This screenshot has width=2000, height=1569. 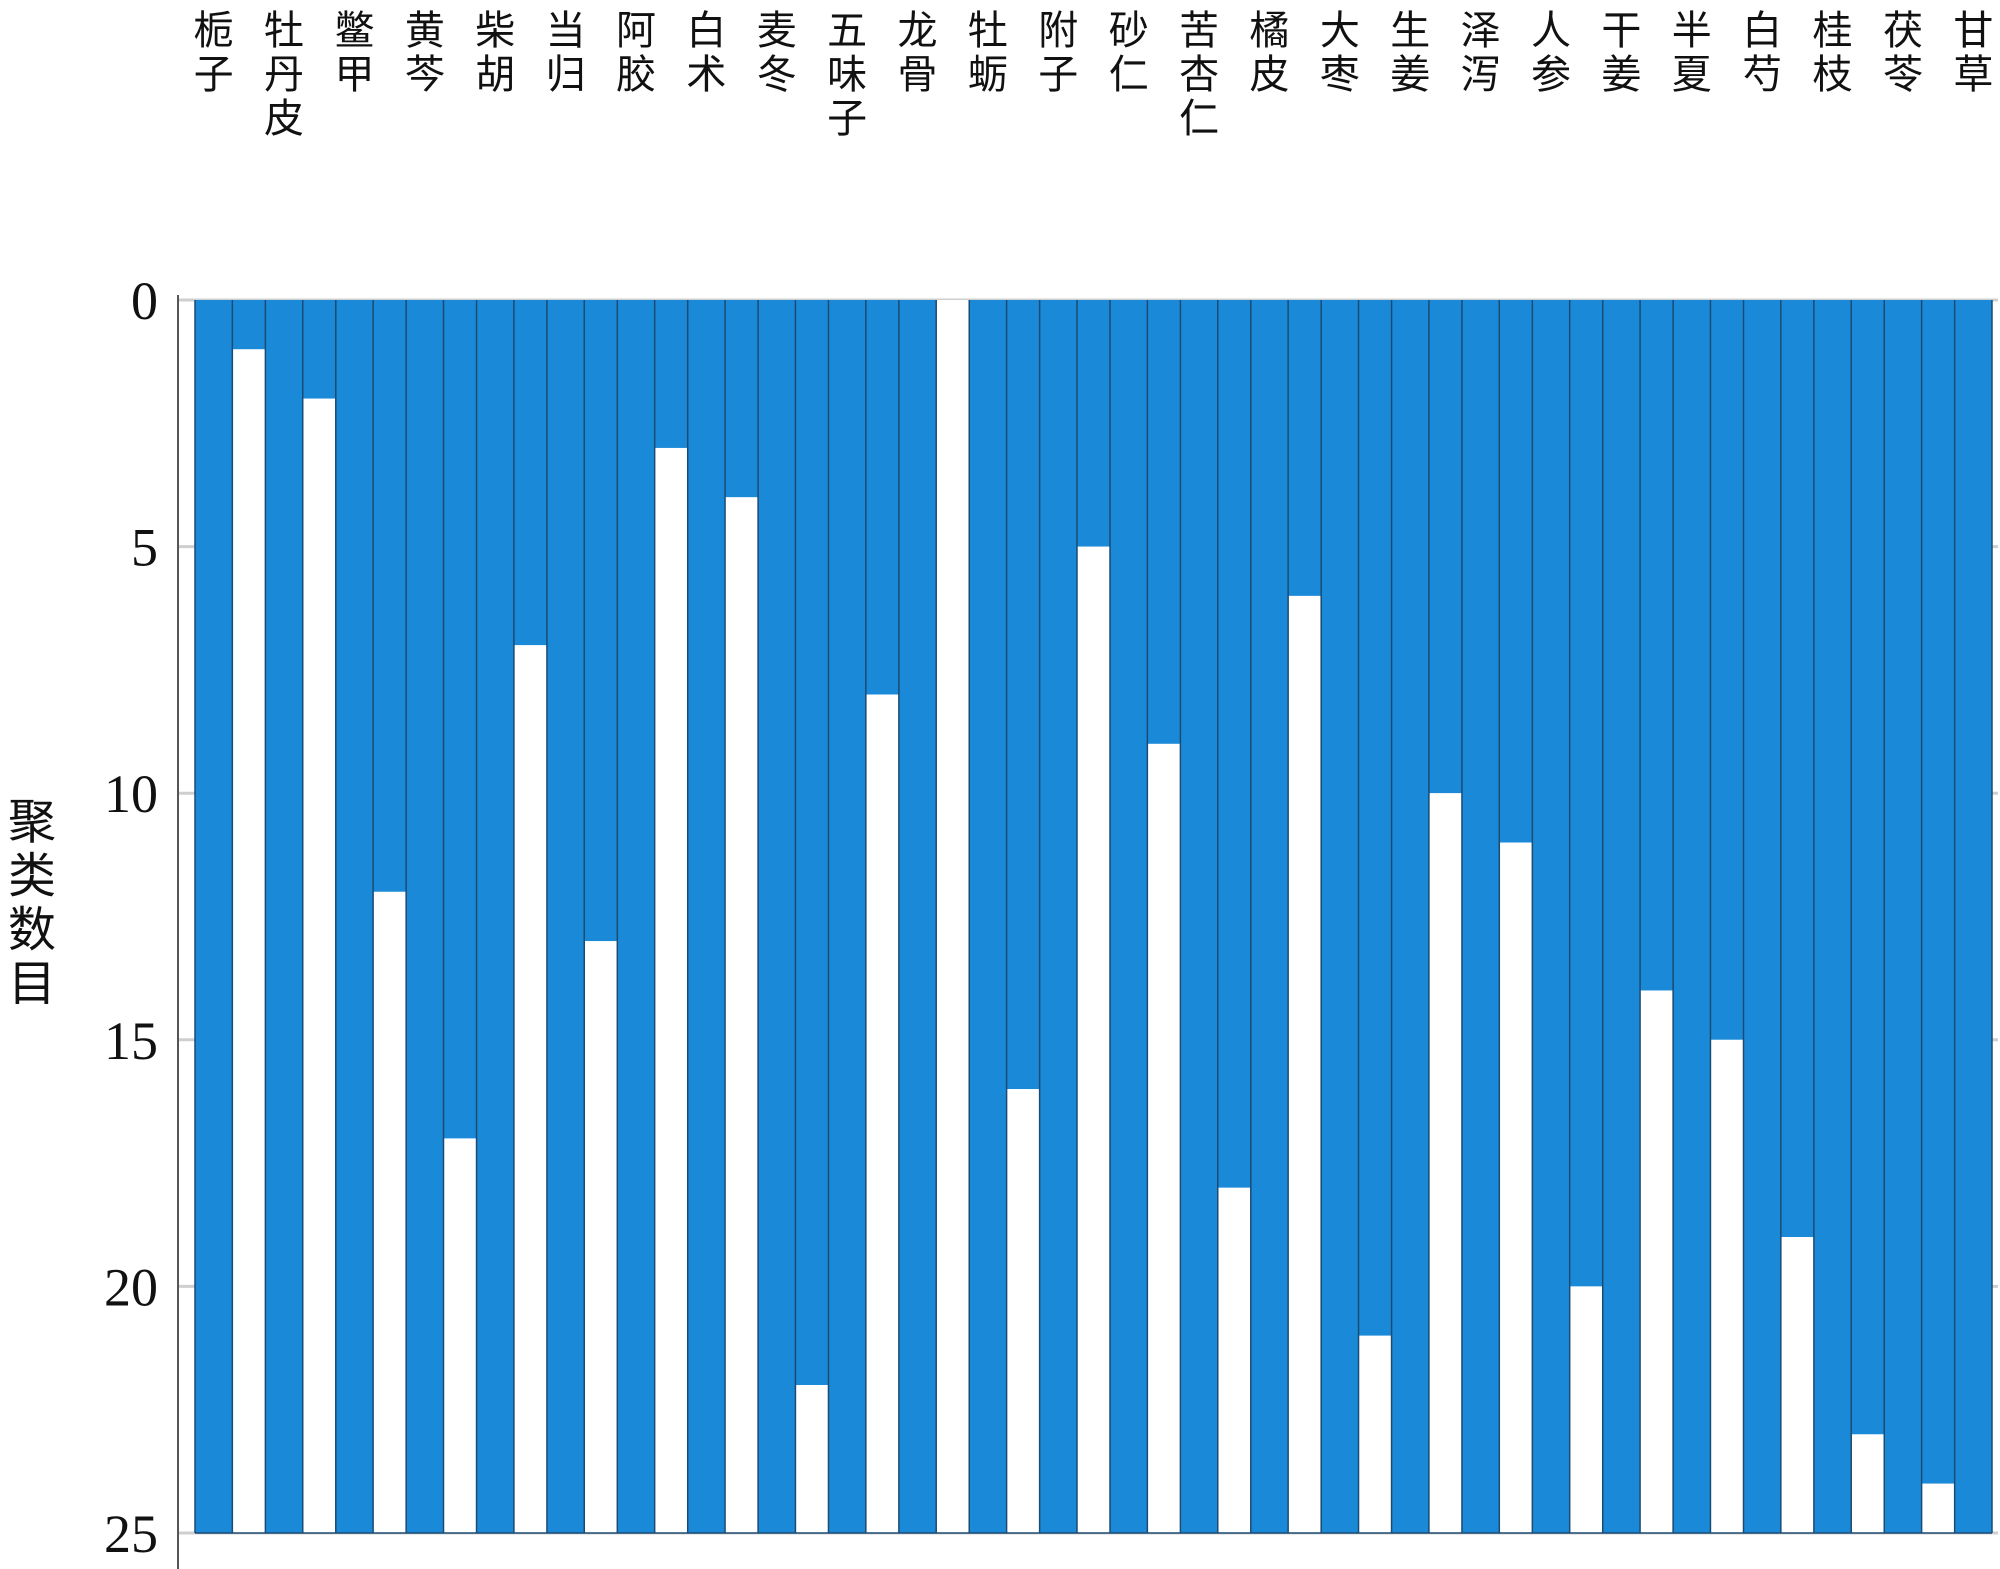 What do you see at coordinates (1410, 53) in the screenshot?
I see `herb-label-18: 生姜` at bounding box center [1410, 53].